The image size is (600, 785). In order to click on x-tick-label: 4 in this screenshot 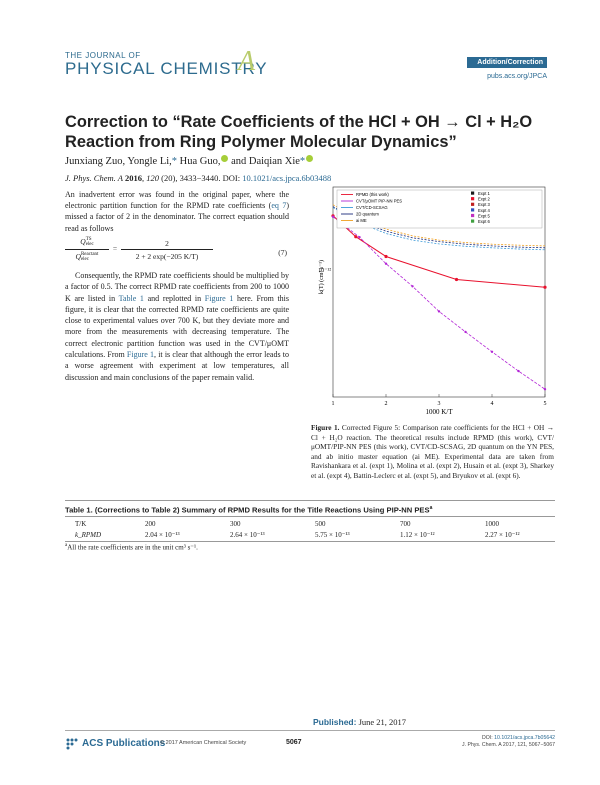, I will do `click(492, 404)`.